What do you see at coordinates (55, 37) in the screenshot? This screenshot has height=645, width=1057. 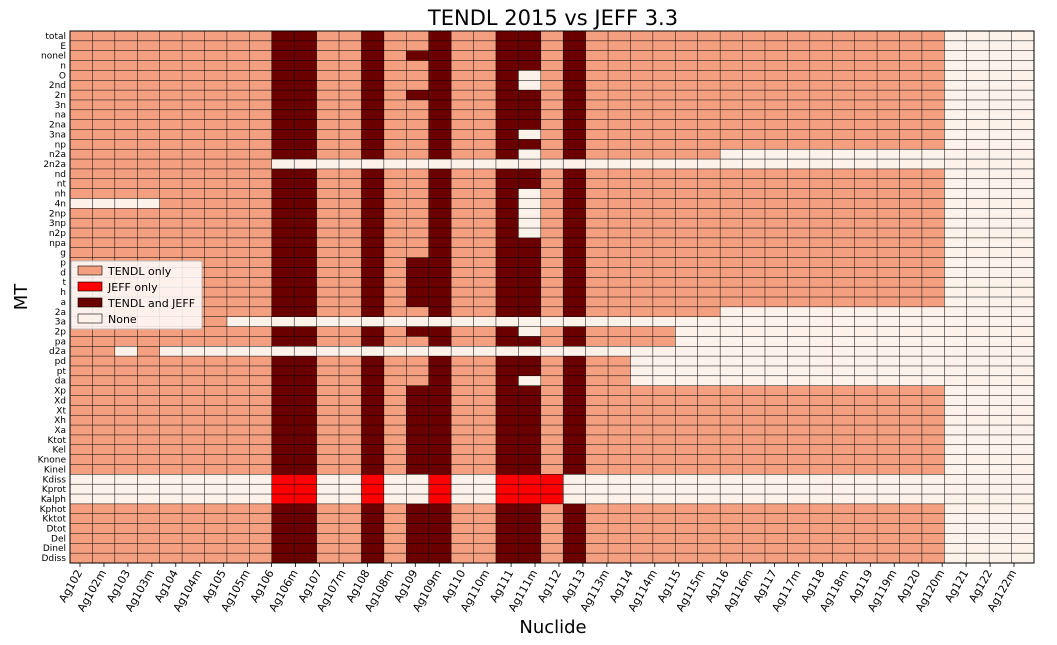 I see `y-tick-label: total` at bounding box center [55, 37].